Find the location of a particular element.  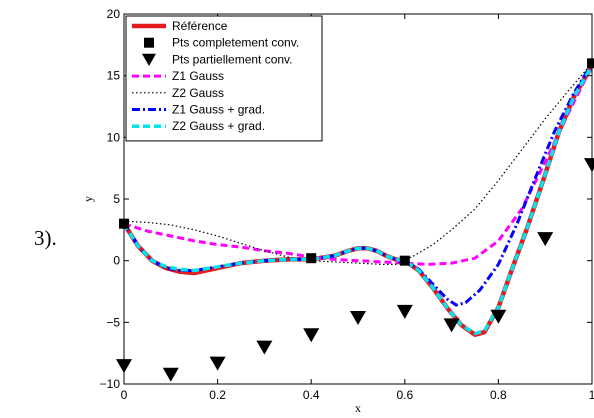

legend-entry-label: Z2 Gauss is located at coordinates (198, 93).